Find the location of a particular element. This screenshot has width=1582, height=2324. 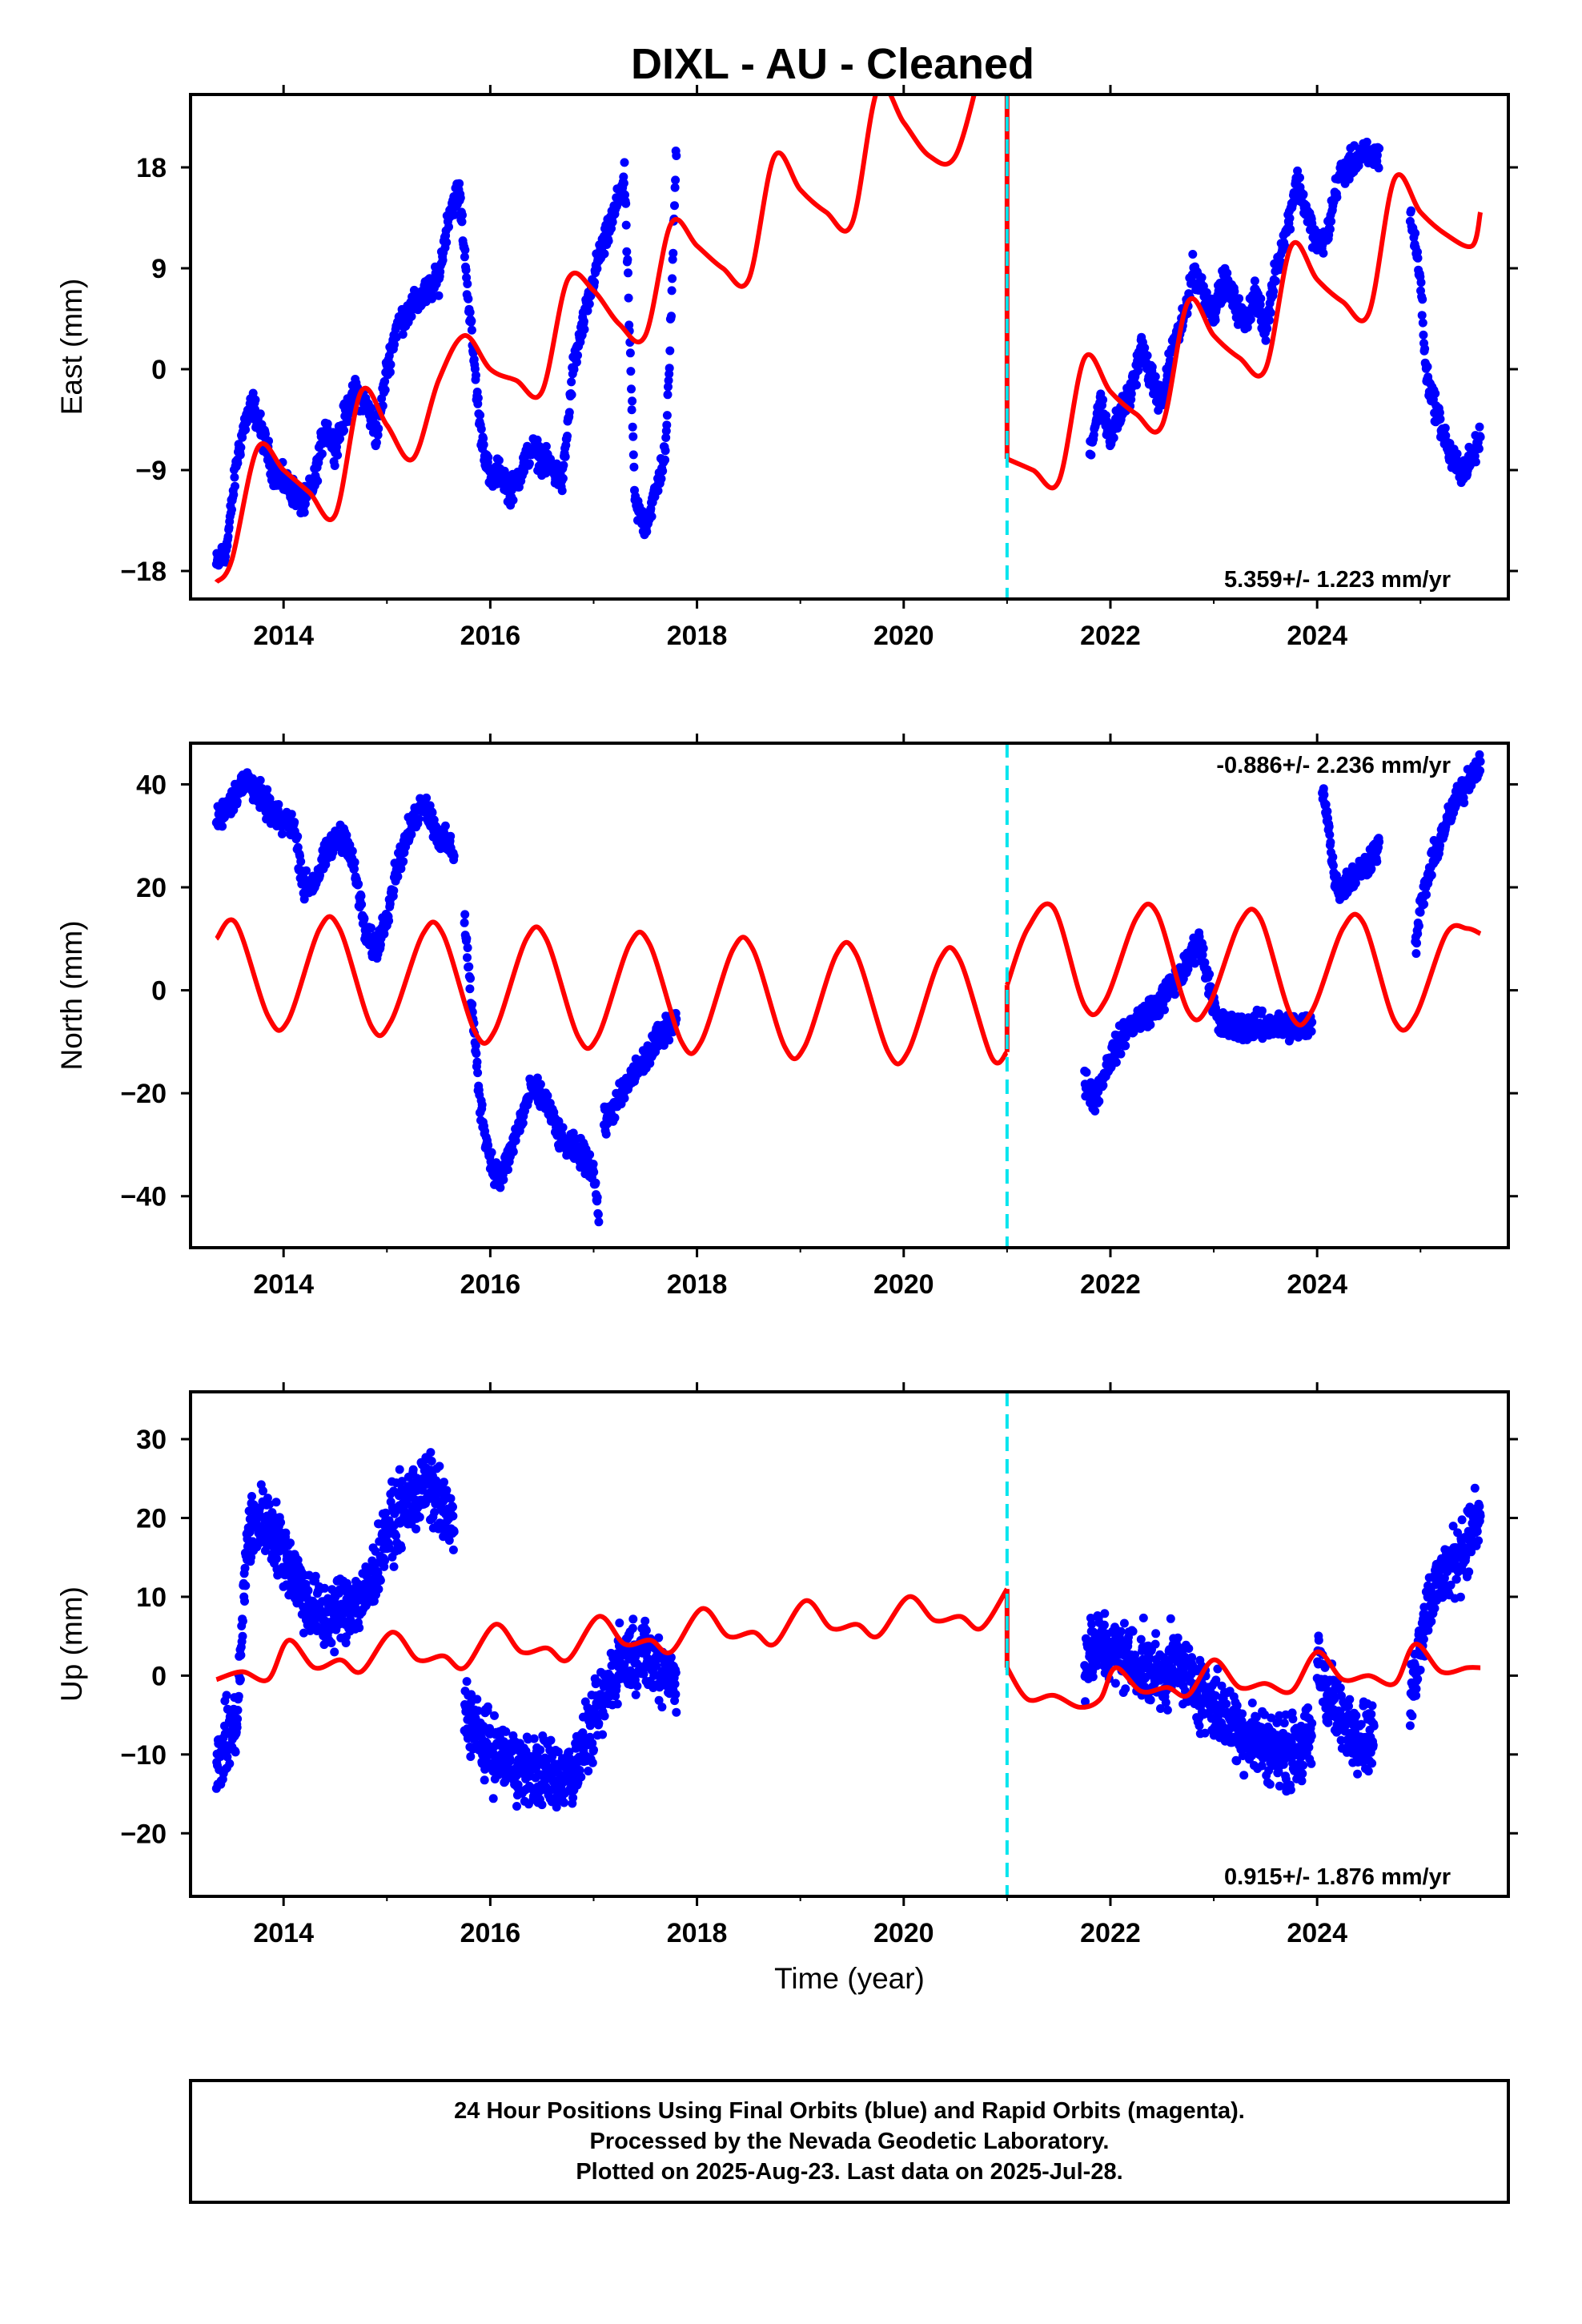

east-y-tick-label-2: 0 is located at coordinates (159, 370).